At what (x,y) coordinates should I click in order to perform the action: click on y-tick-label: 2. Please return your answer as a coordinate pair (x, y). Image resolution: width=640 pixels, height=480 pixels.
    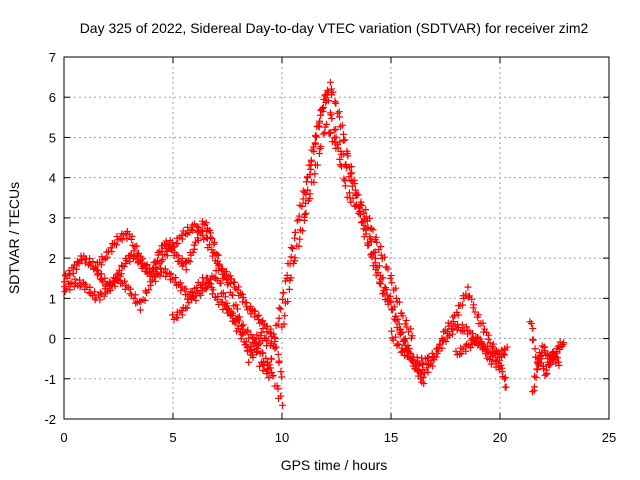
    Looking at the image, I should click on (52, 258).